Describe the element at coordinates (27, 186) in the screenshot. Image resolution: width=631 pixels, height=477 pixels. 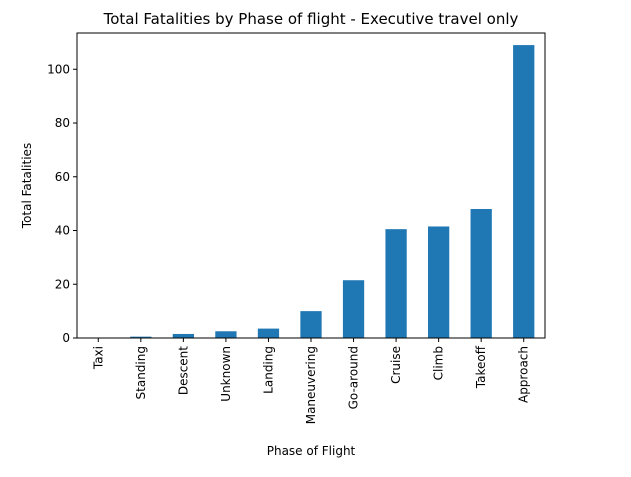
I see `y-axis-label: Total Fatalities` at that location.